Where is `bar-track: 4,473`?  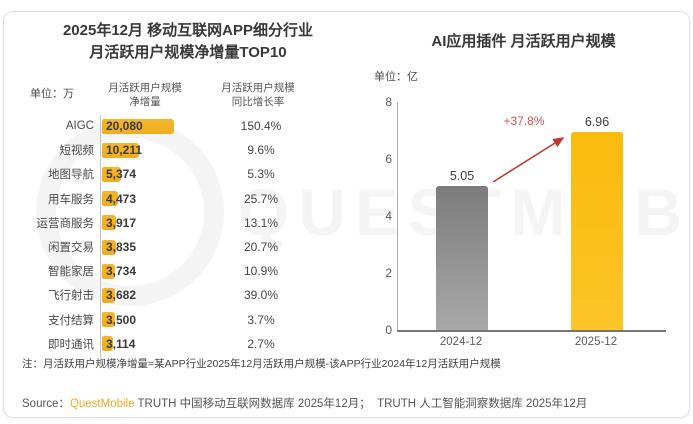 bar-track: 4,473 is located at coordinates (152, 199).